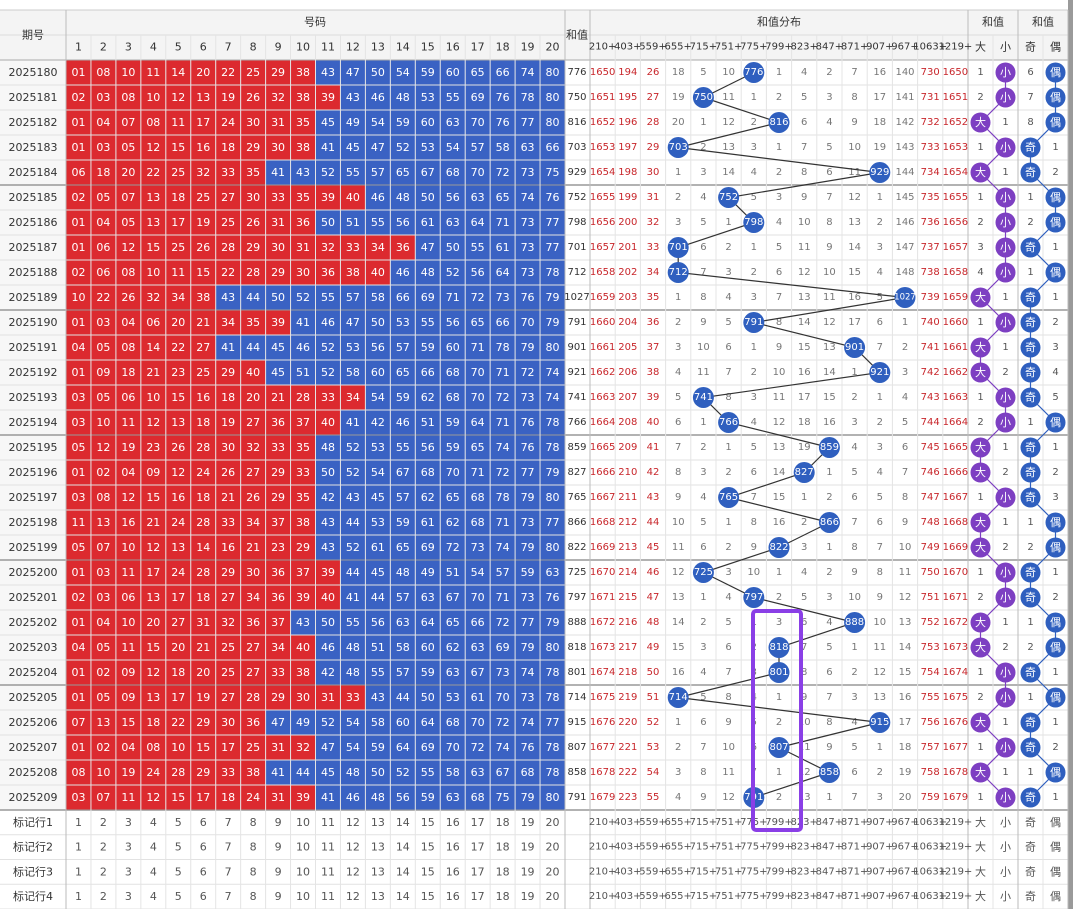 Image resolution: width=1080 pixels, height=909 pixels. I want to click on number: 44, so click(303, 772).